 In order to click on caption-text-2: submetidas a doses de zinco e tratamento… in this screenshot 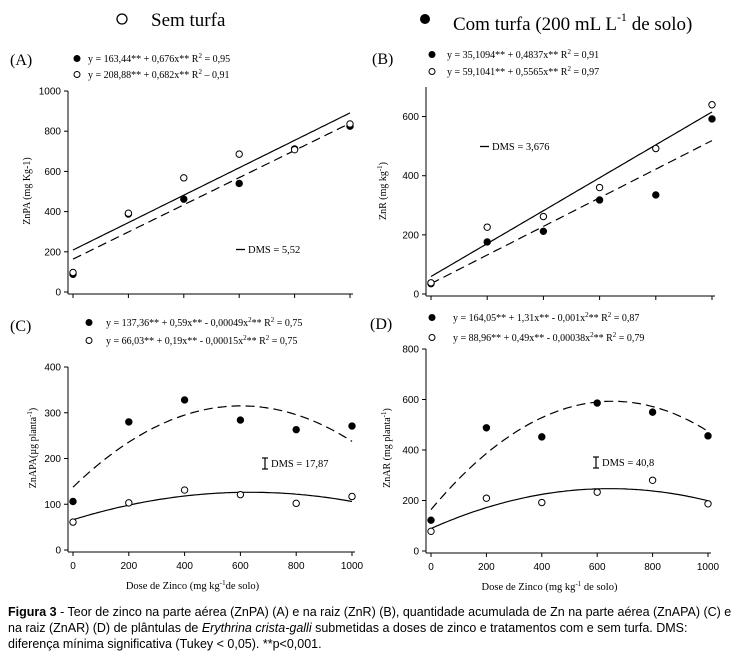, I will do `click(348, 636)`.